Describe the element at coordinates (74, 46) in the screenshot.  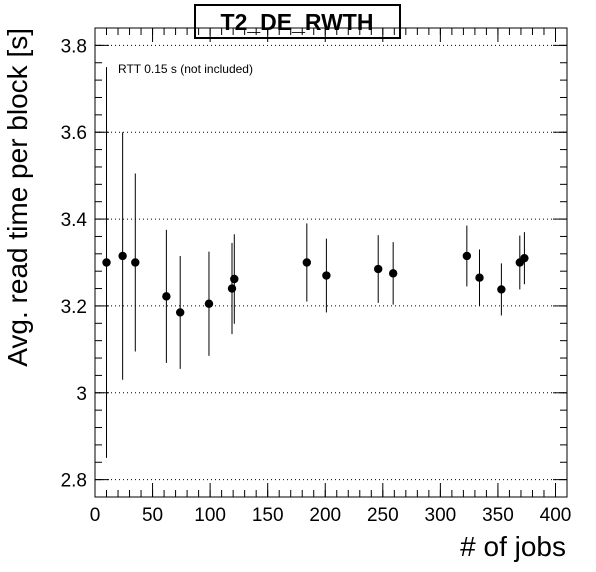
I see `y-tick-label: 3.8` at that location.